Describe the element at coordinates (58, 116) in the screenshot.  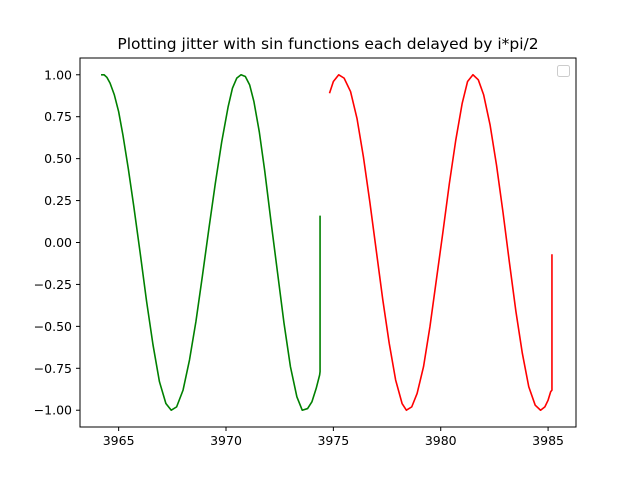
I see `y-tick-label: 0.75` at that location.